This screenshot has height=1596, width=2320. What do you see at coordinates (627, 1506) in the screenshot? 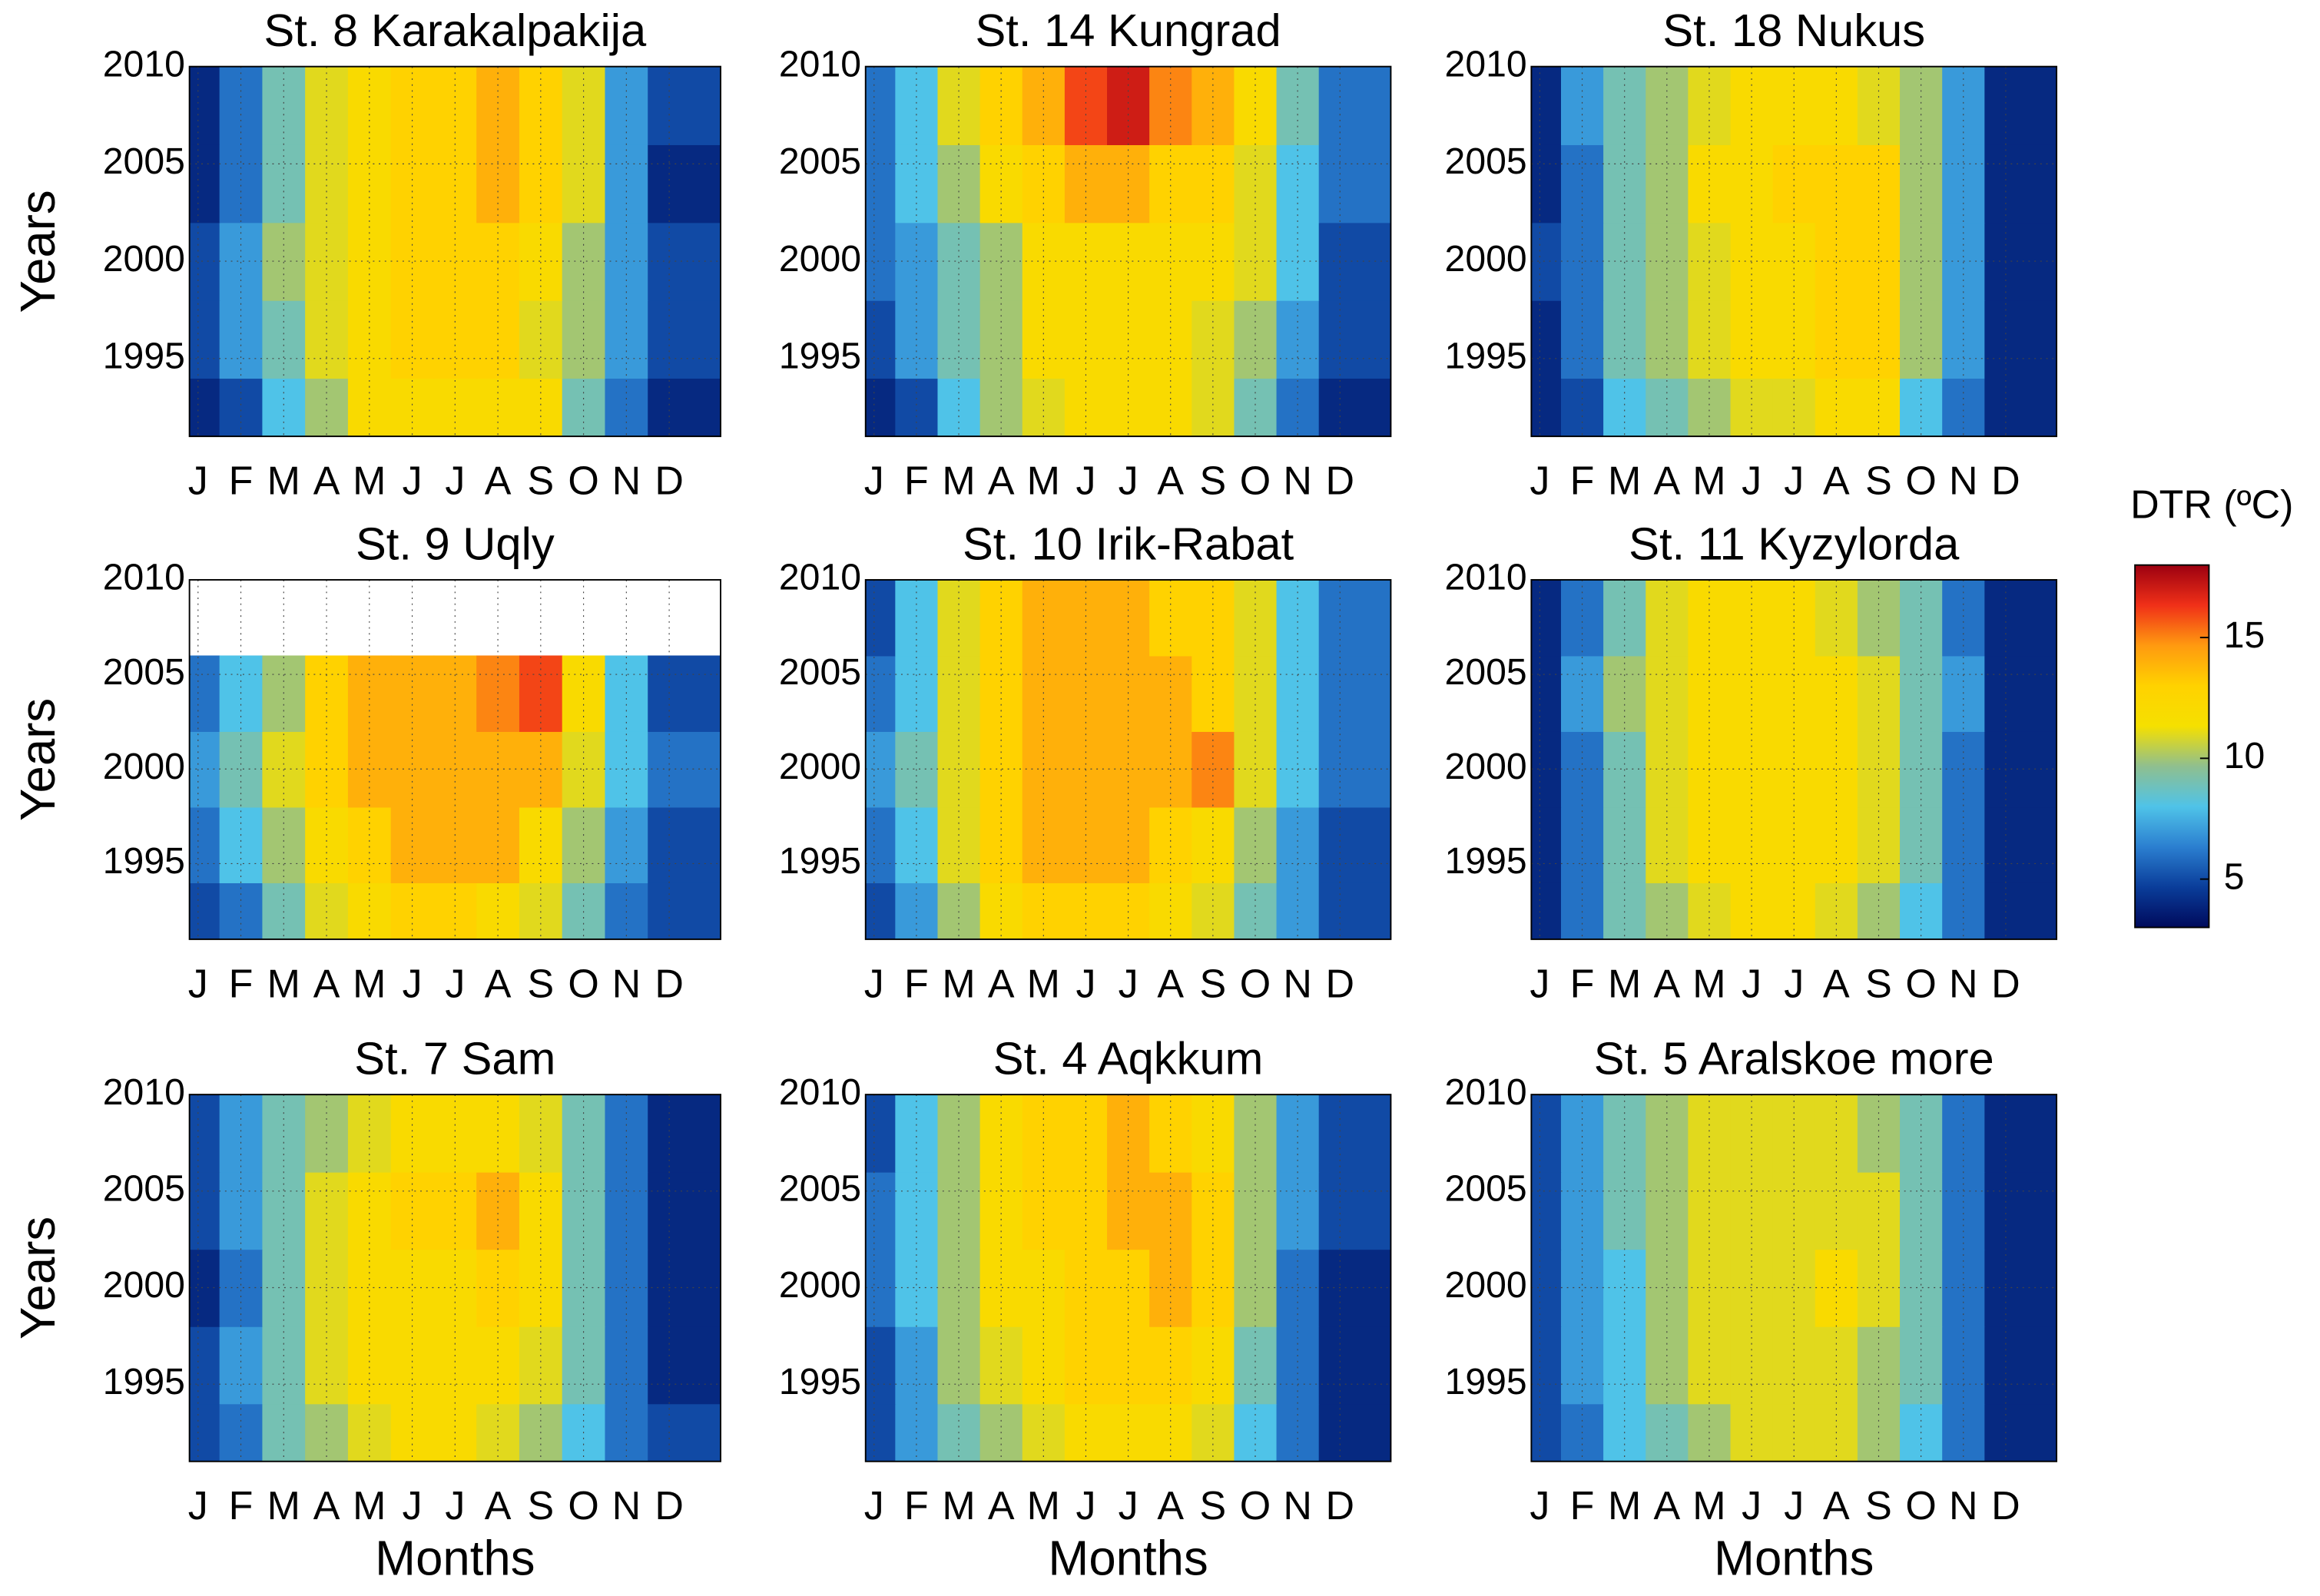
I see `x-tick-label: N` at bounding box center [627, 1506].